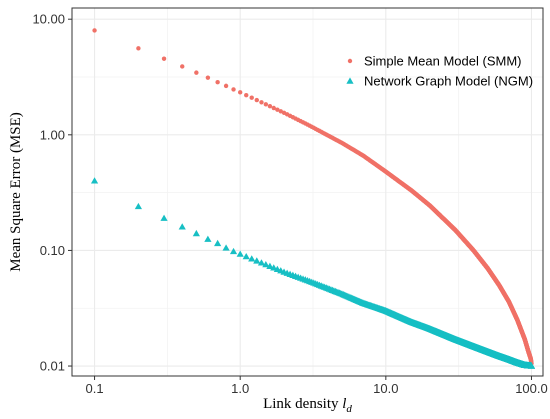  I want to click on x-tick-label: 1.0, so click(240, 388).